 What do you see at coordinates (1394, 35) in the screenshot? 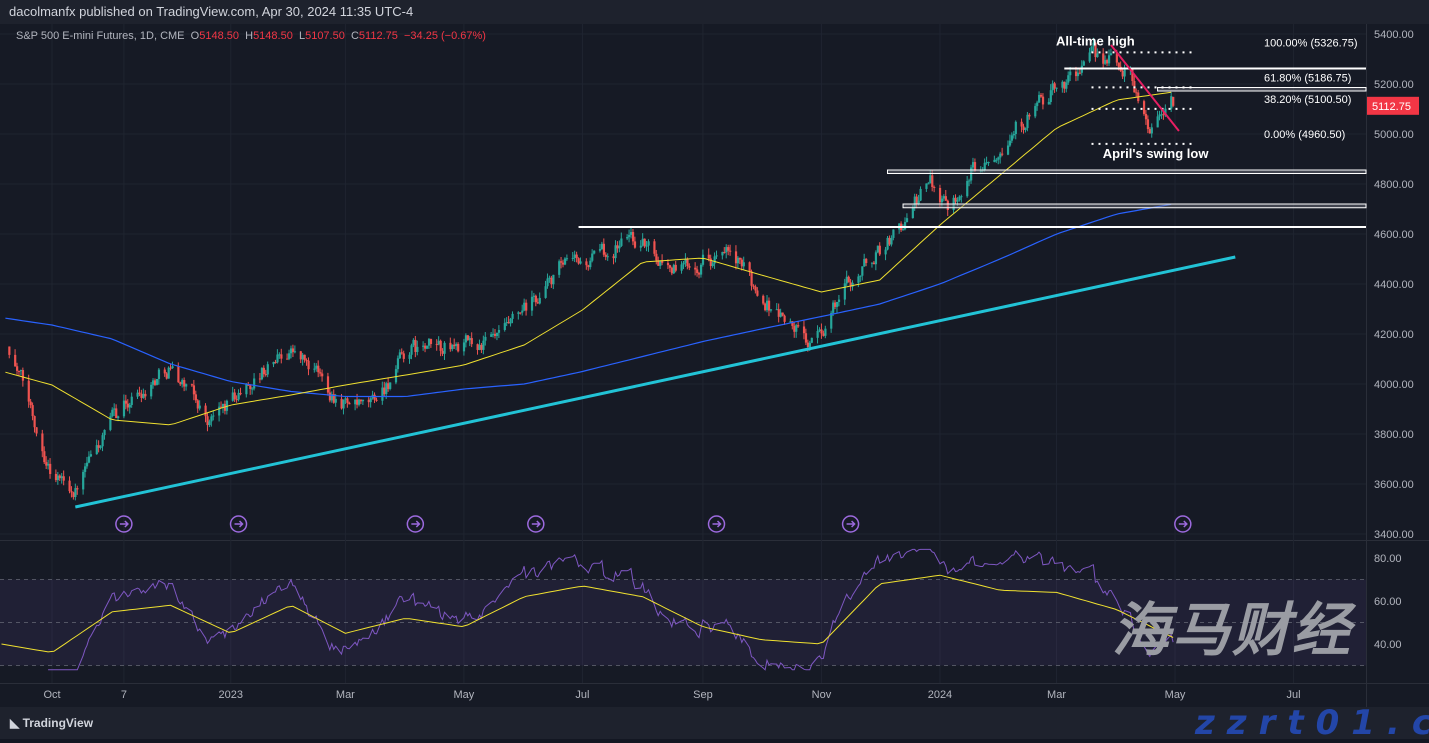
I see `price-tick-label: 5400.00` at bounding box center [1394, 35].